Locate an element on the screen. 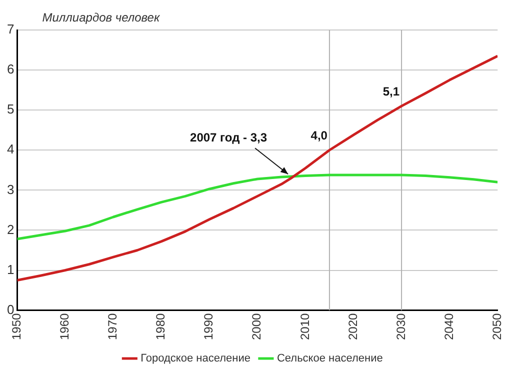 This screenshot has height=374, width=515. x-tick-label: 2050 is located at coordinates (497, 326).